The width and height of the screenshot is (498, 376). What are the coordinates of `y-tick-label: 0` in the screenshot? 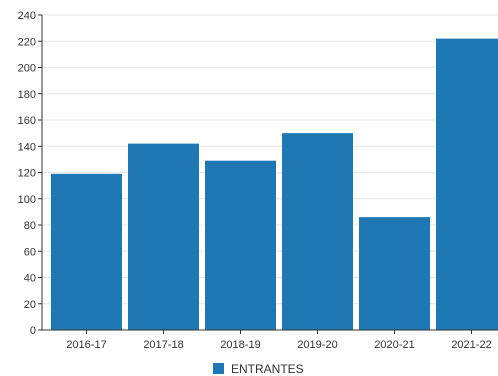 It's located at (33, 331).